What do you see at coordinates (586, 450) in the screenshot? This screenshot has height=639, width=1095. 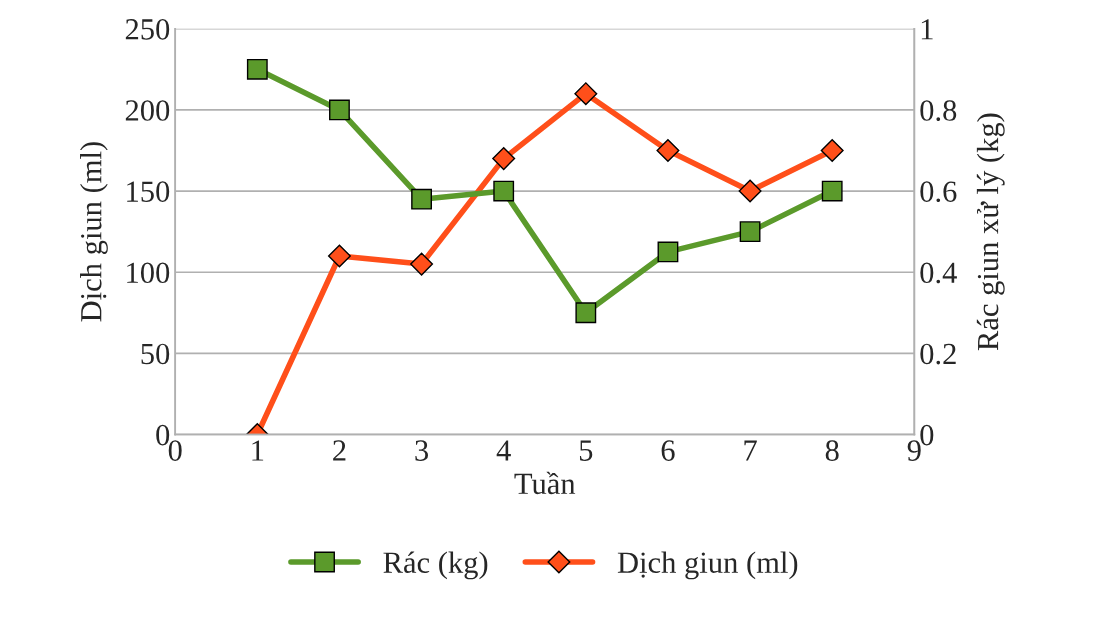 I see `x-tick-label: 5` at bounding box center [586, 450].